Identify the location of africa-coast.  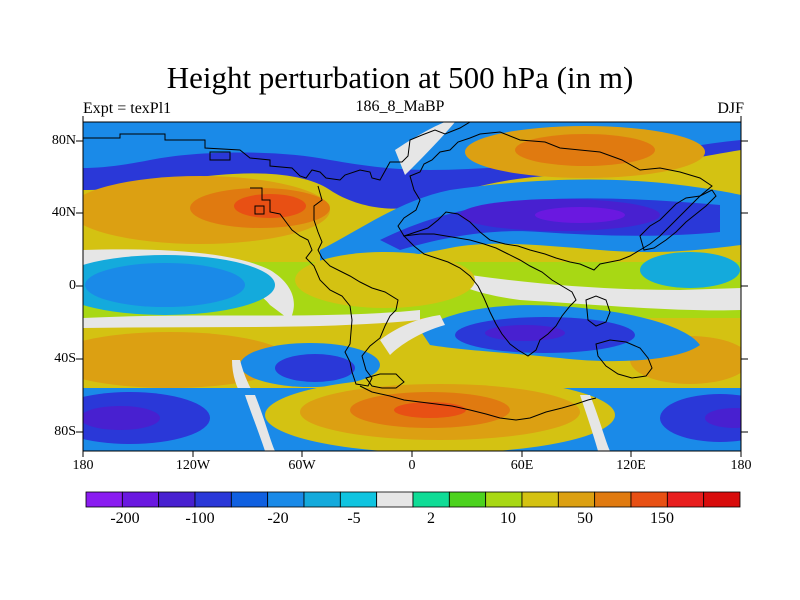
(489, 295).